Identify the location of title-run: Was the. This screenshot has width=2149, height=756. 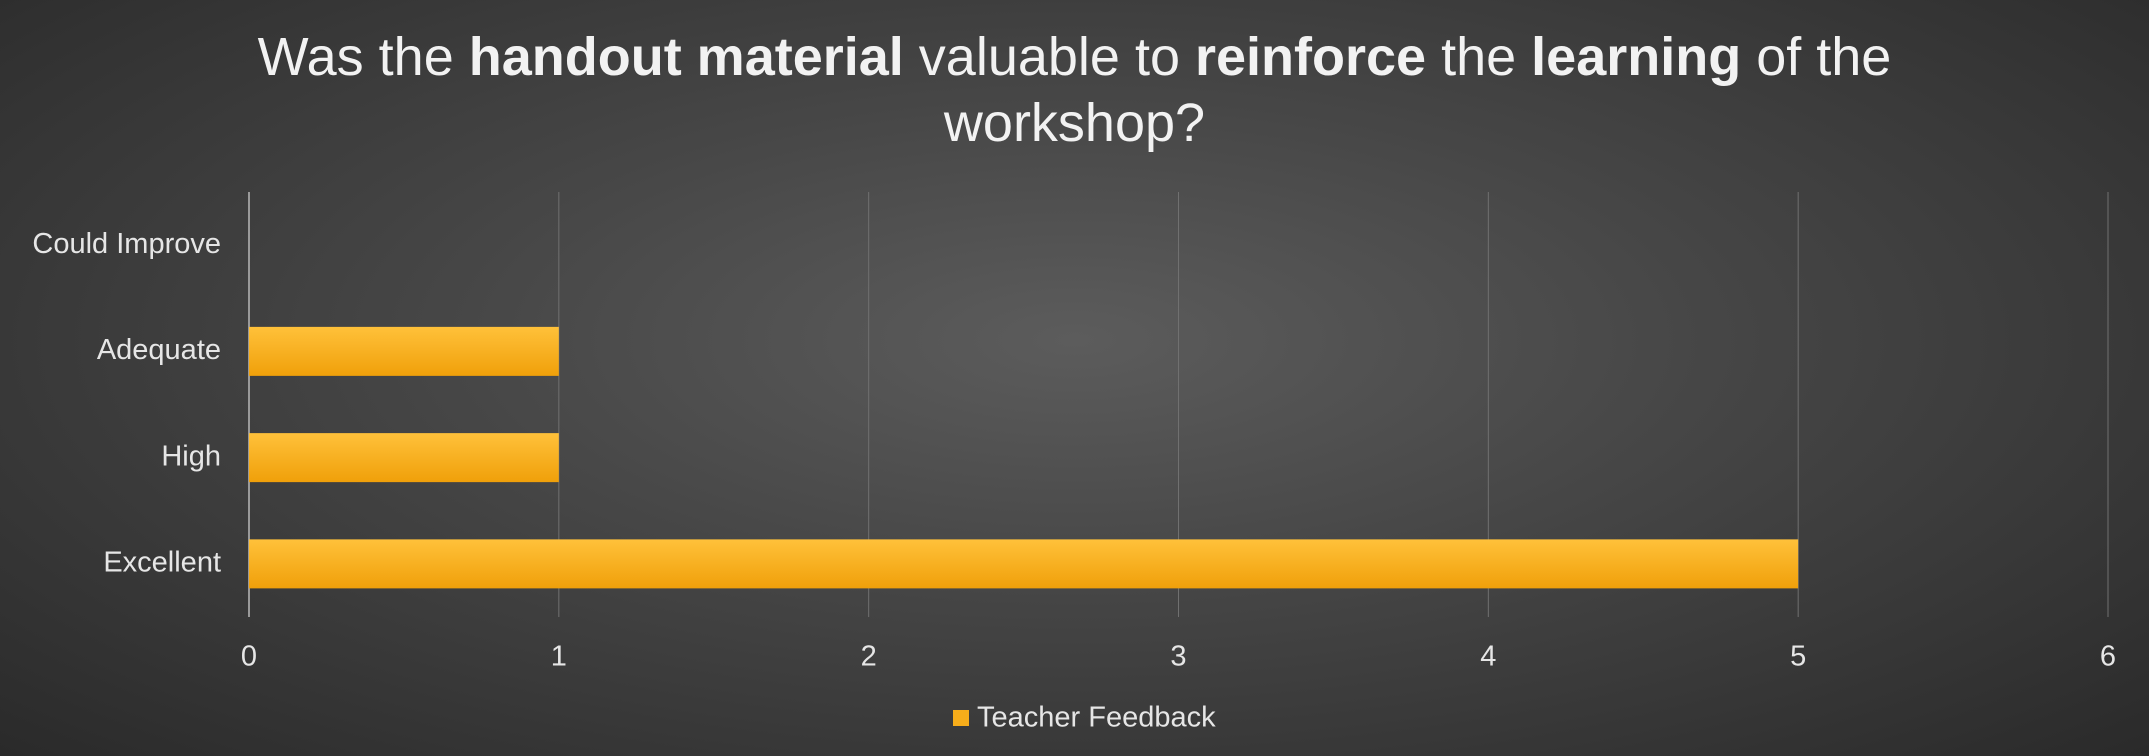
(363, 57).